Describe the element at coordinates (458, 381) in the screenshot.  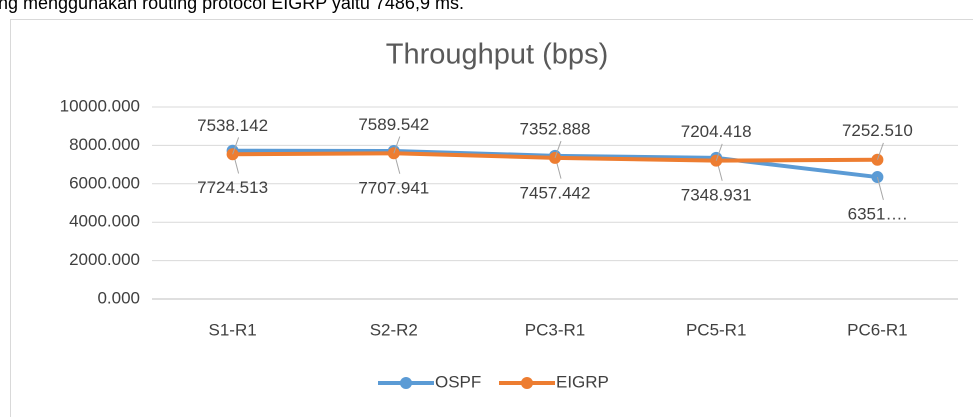
I see `legend-label: OSPF` at that location.